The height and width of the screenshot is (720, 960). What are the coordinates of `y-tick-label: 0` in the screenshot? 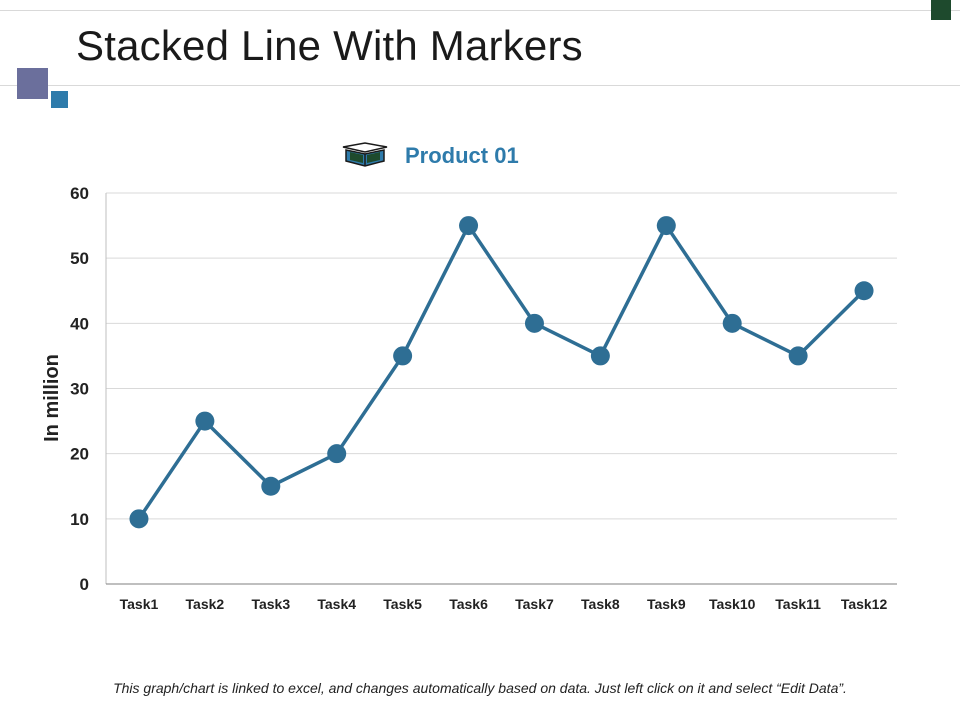 It's located at (84, 584).